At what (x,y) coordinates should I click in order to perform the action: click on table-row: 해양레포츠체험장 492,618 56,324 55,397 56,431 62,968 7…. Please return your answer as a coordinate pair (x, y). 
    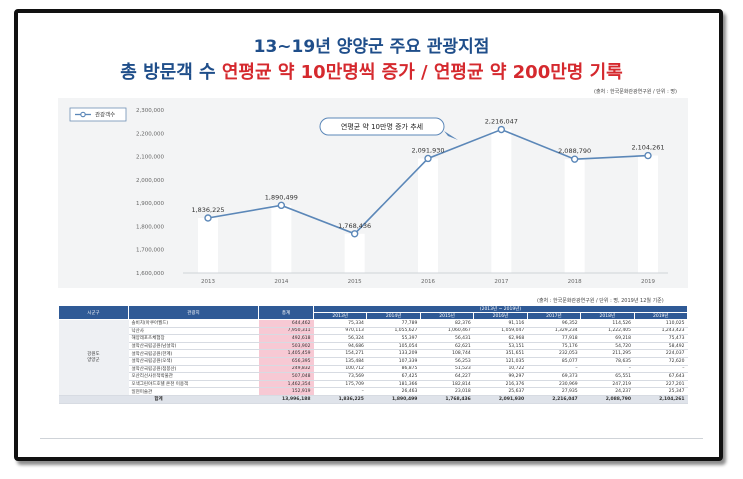
    Looking at the image, I should click on (373, 338).